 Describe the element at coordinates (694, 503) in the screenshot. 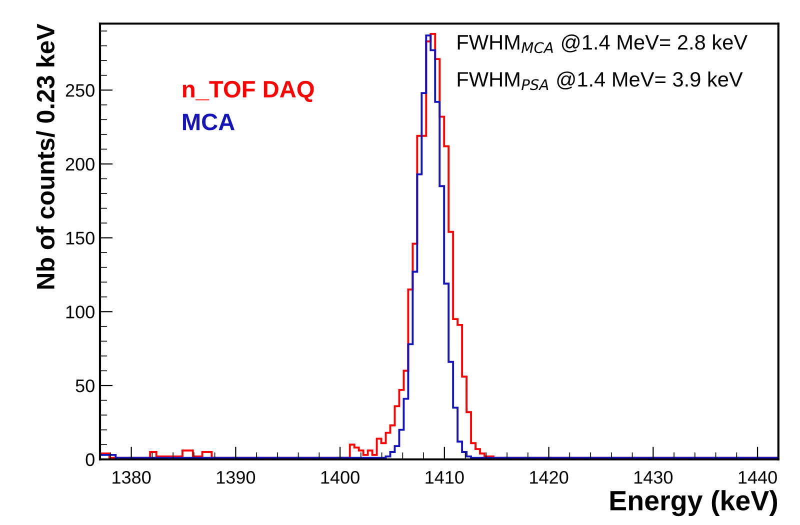

I see `x-axis-title: Energy (keV)` at that location.